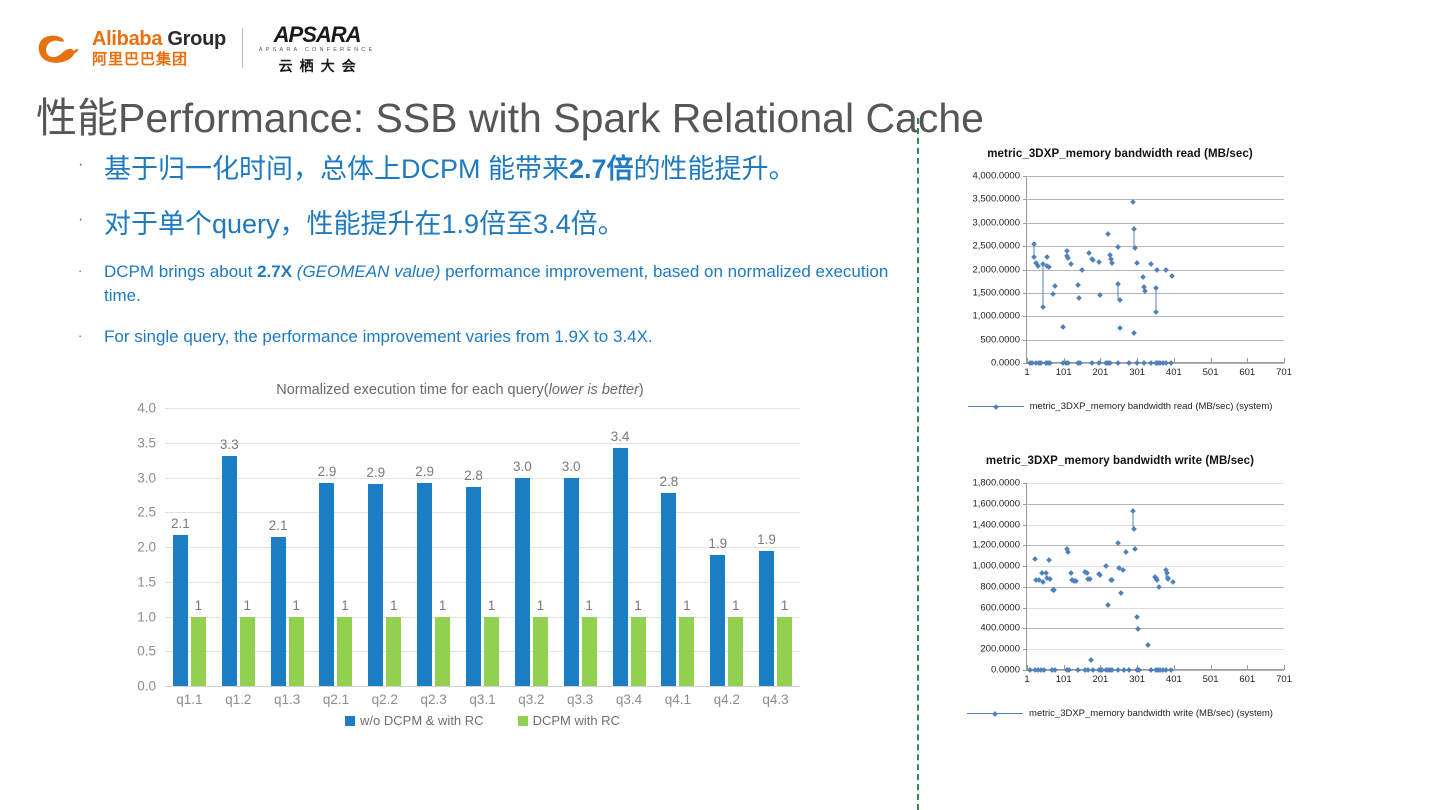 This screenshot has height=810, width=1440. I want to click on bar-chart-x-tick-label: q2.1, so click(336, 699).